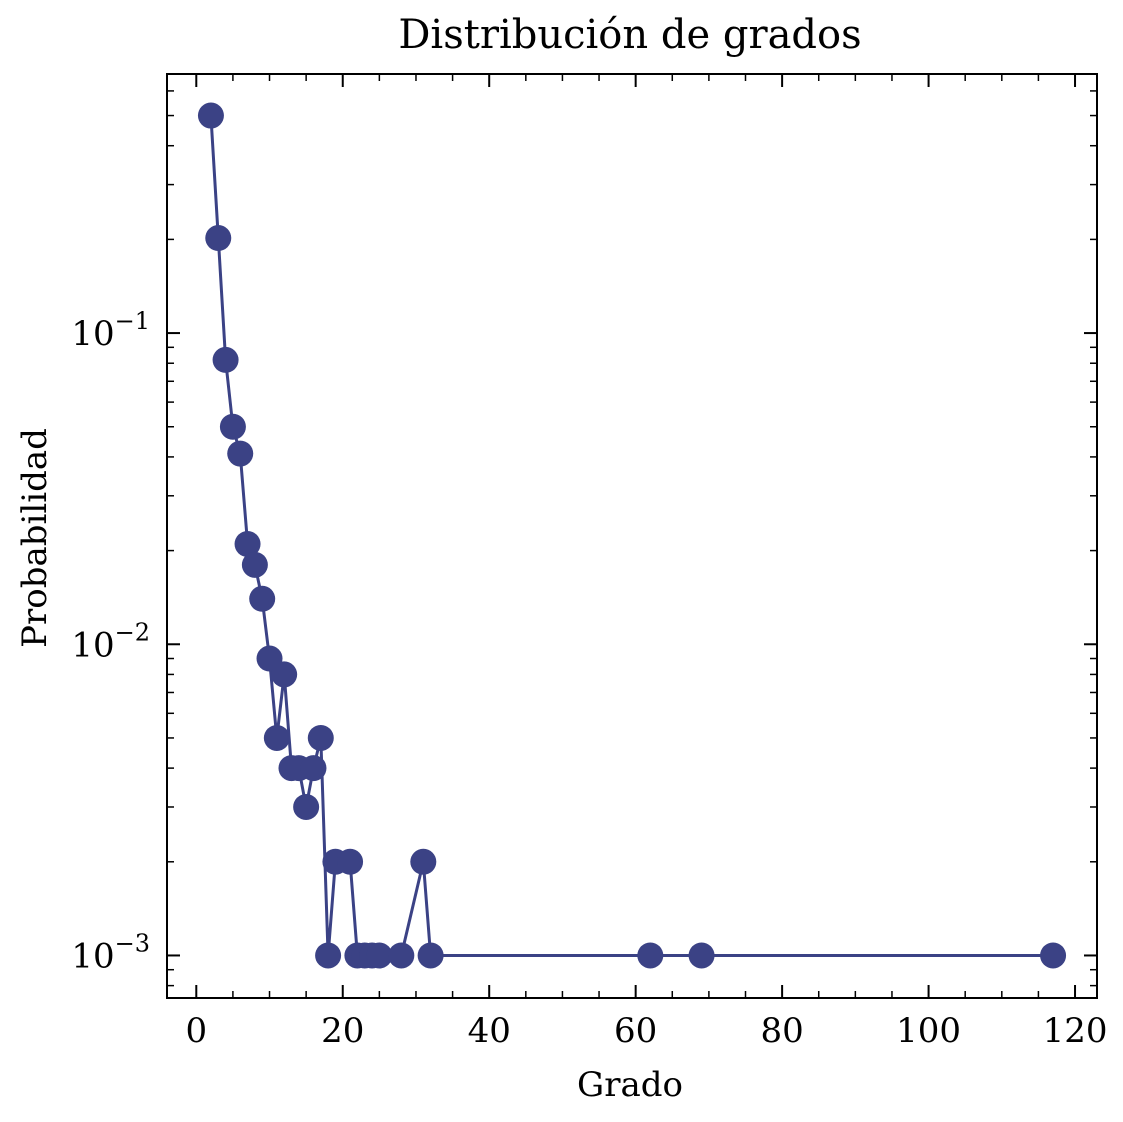  Describe the element at coordinates (35, 538) in the screenshot. I see `y-axis-label: Probabilidad` at that location.